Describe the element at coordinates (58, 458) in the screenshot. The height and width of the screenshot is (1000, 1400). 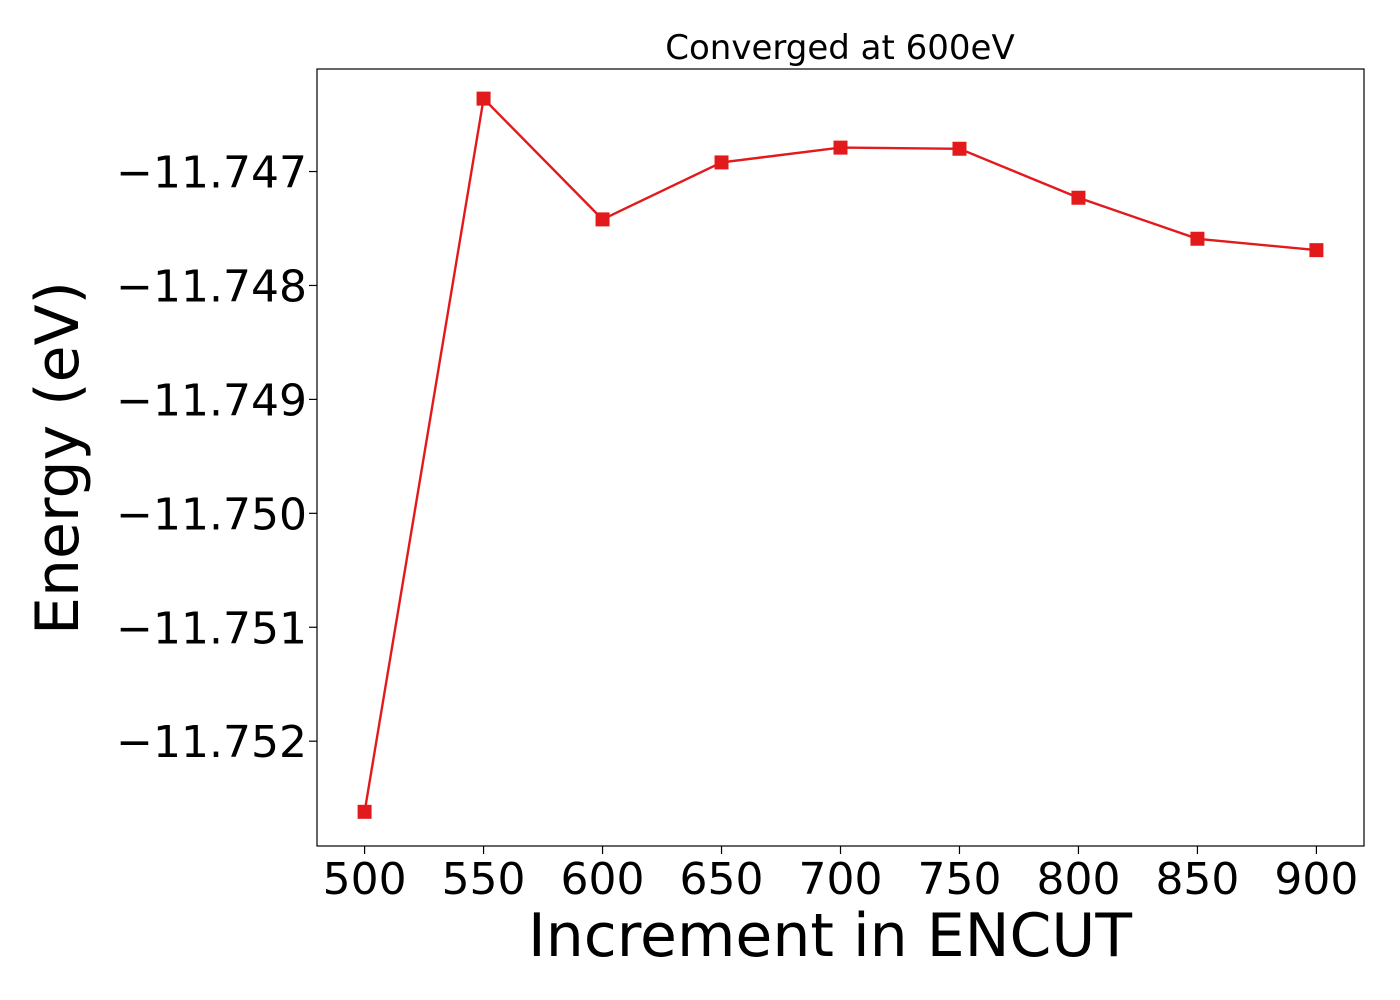
I see `y-axis-label: Energy (eV)` at that location.